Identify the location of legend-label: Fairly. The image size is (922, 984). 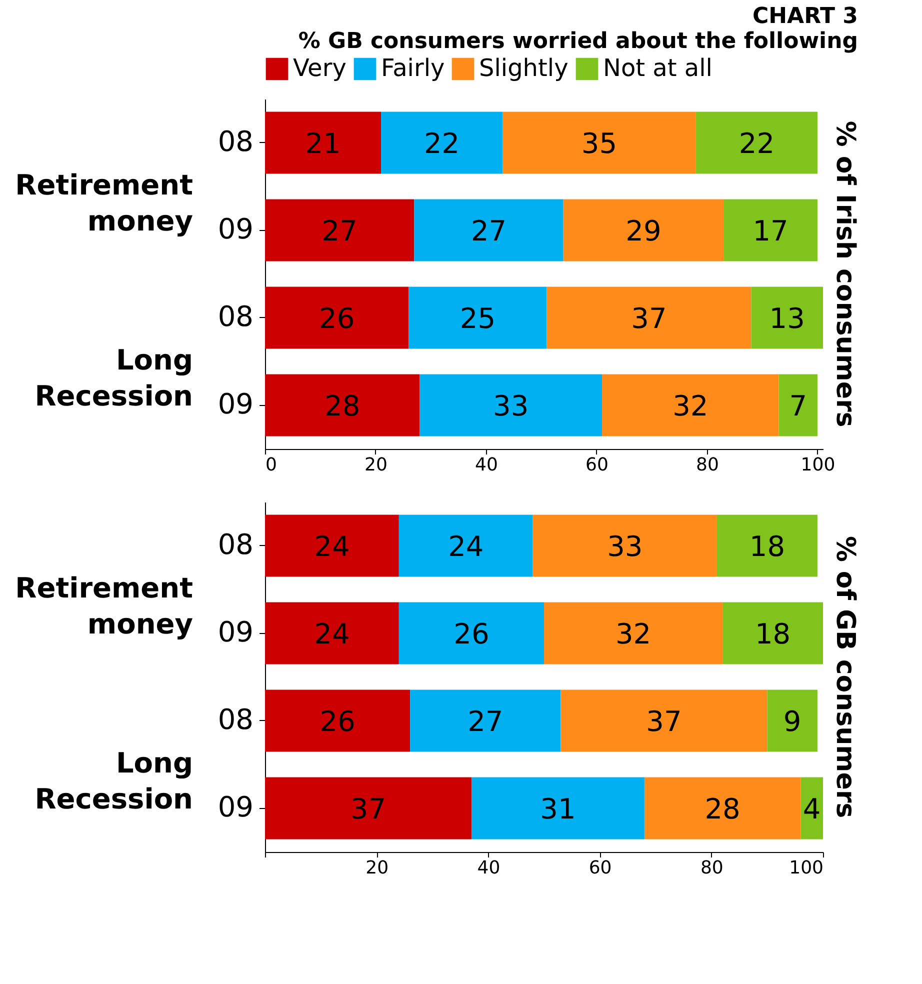
(413, 68).